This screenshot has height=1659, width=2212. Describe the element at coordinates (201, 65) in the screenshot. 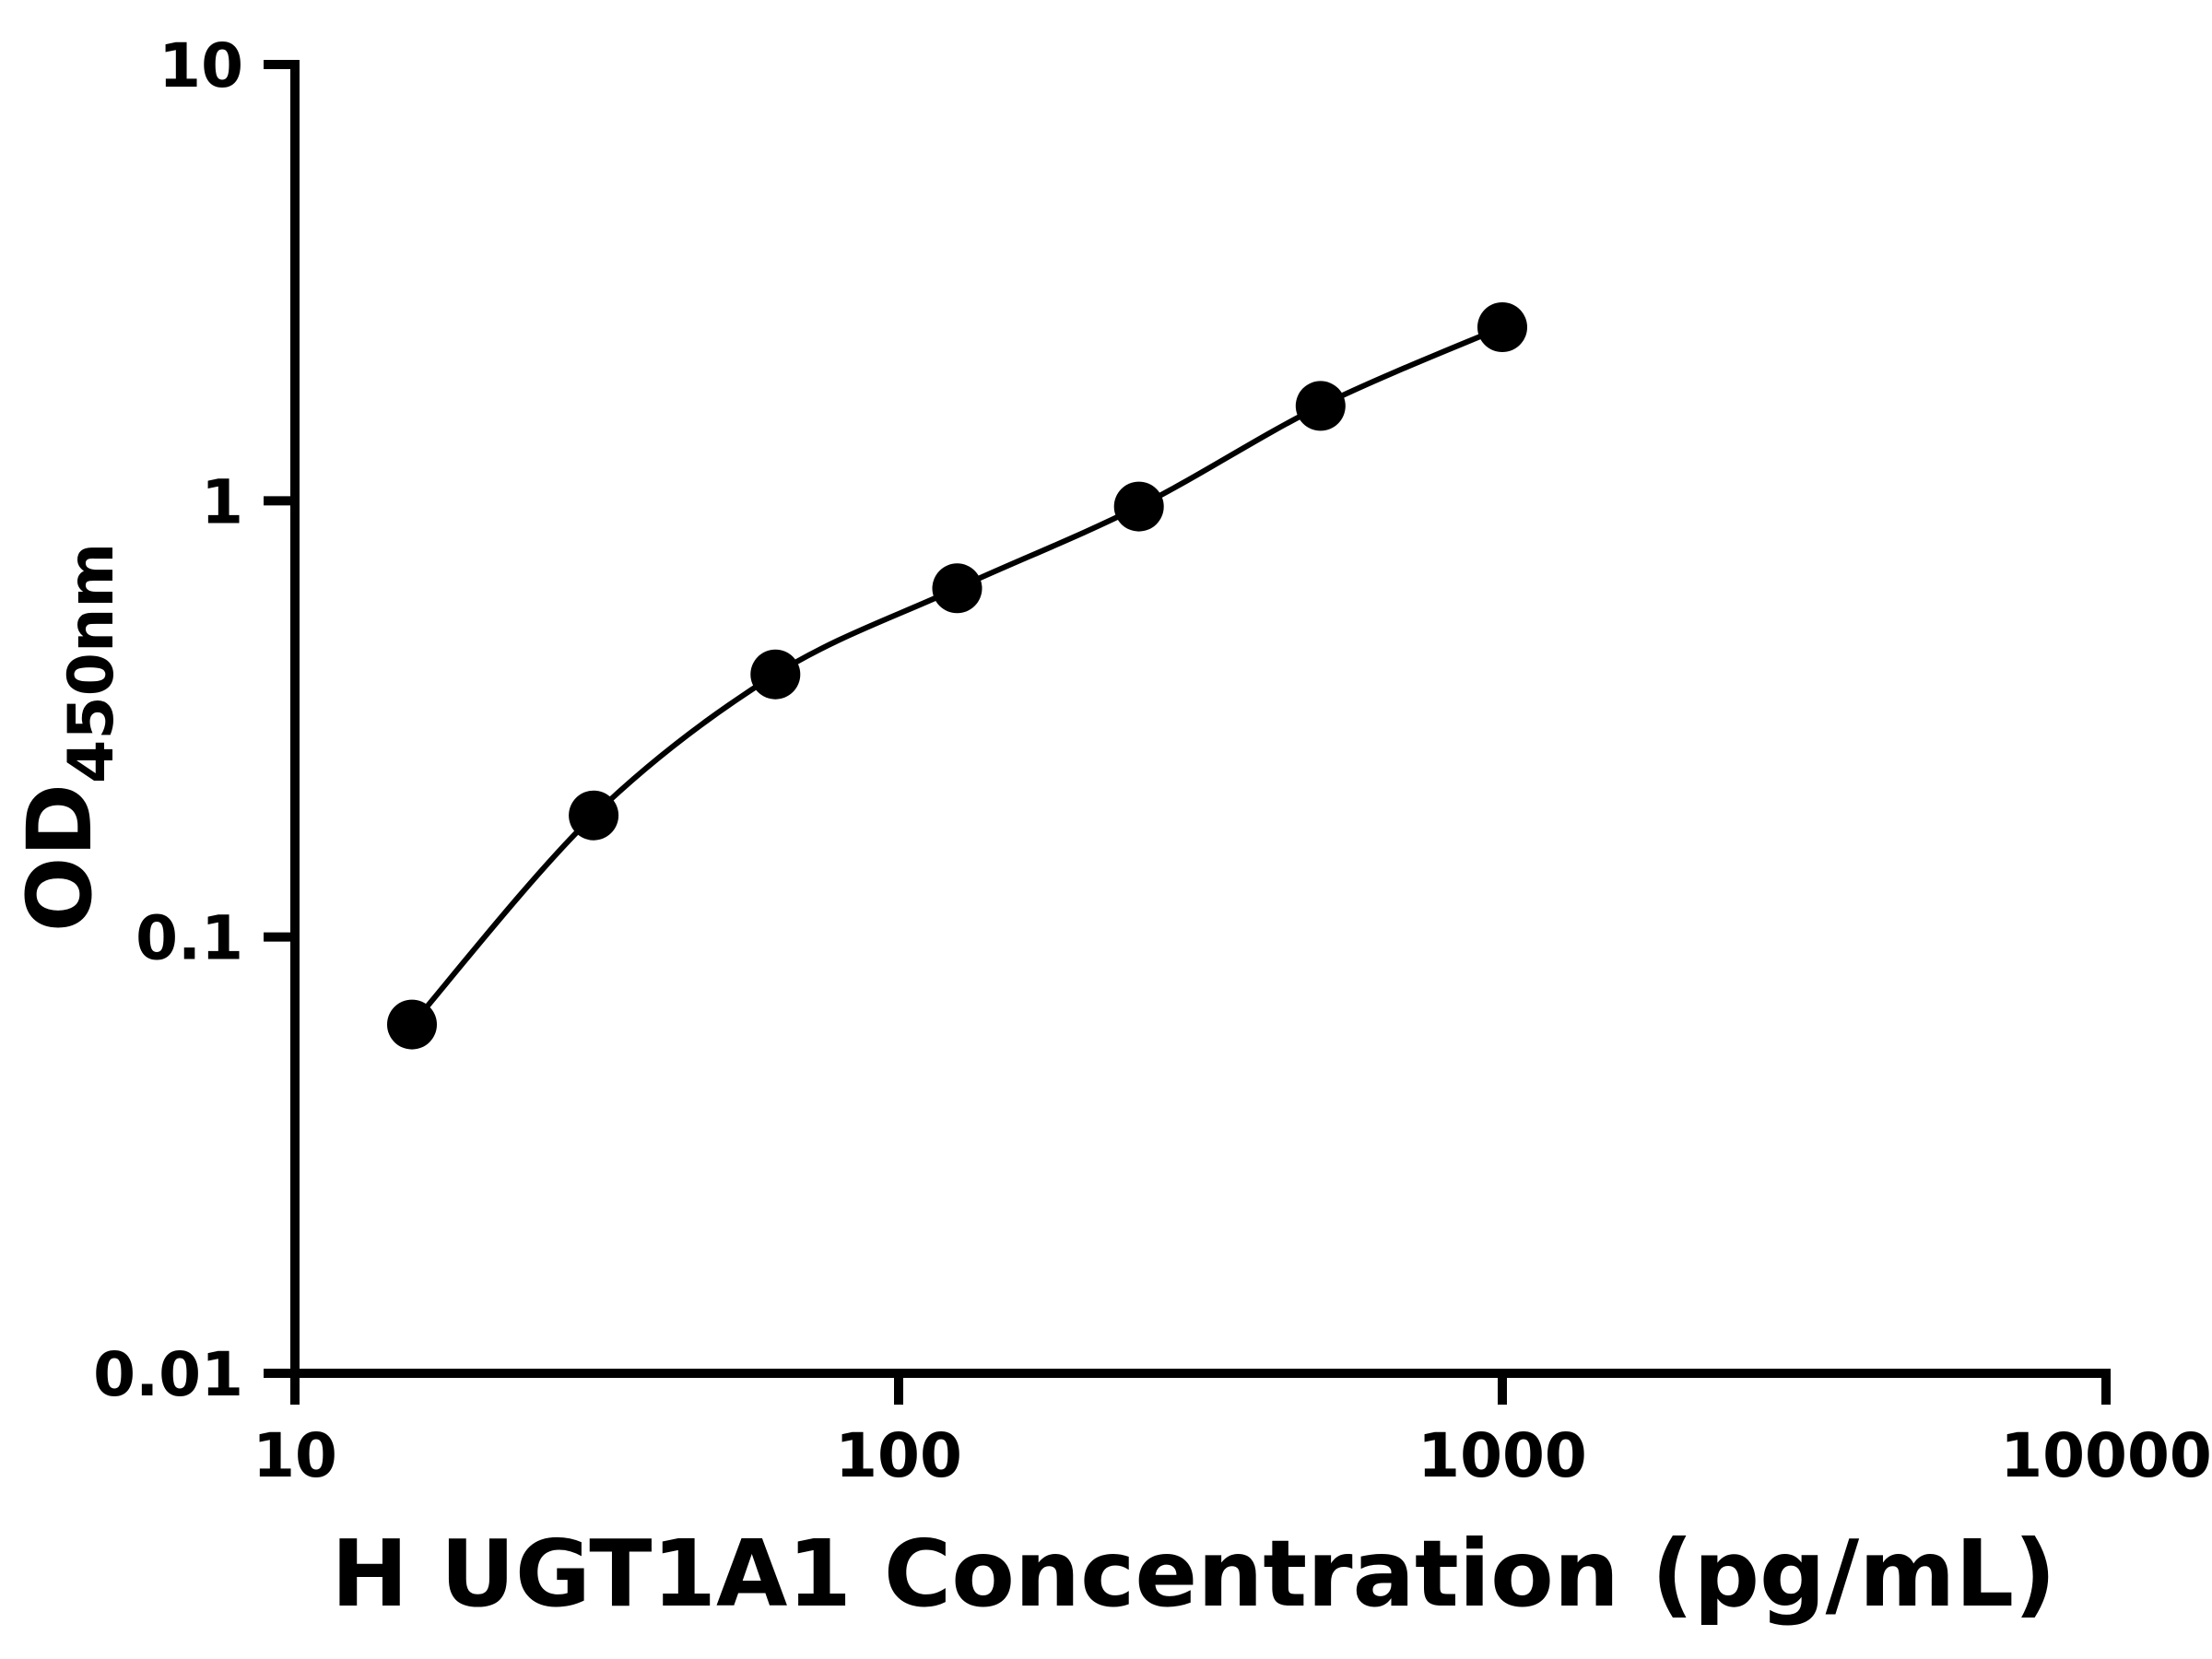

I see `y-tick-label: 10` at that location.